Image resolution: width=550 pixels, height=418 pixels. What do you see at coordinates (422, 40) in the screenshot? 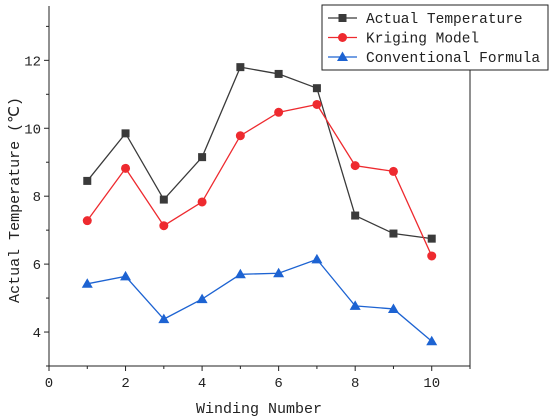
I see `legend-label: Kriging Model` at bounding box center [422, 40].